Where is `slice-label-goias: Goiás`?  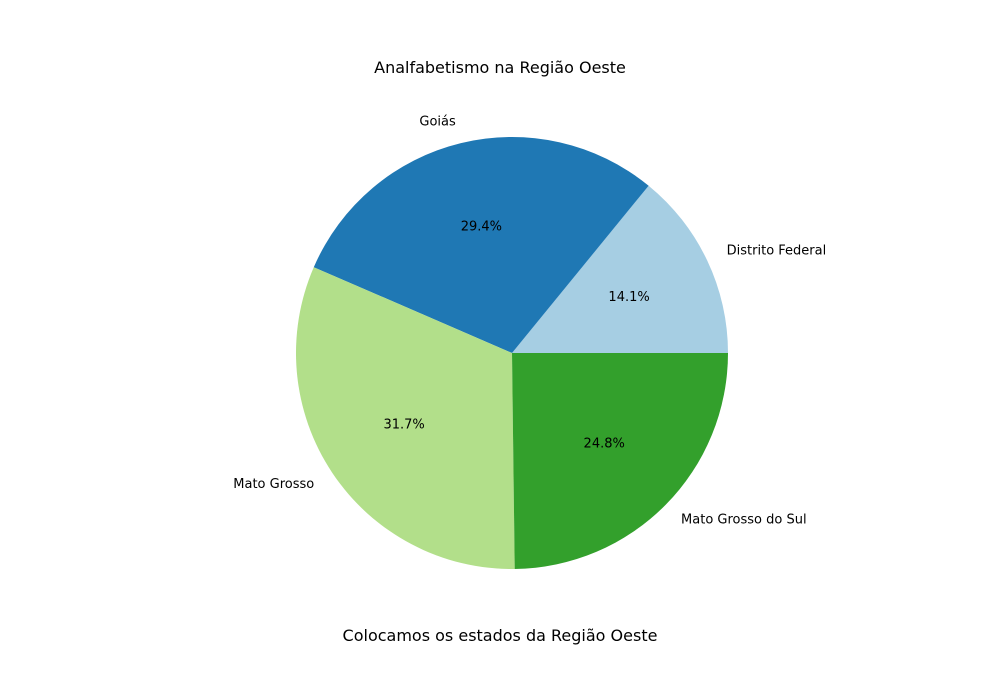 slice-label-goias: Goiás is located at coordinates (437, 122).